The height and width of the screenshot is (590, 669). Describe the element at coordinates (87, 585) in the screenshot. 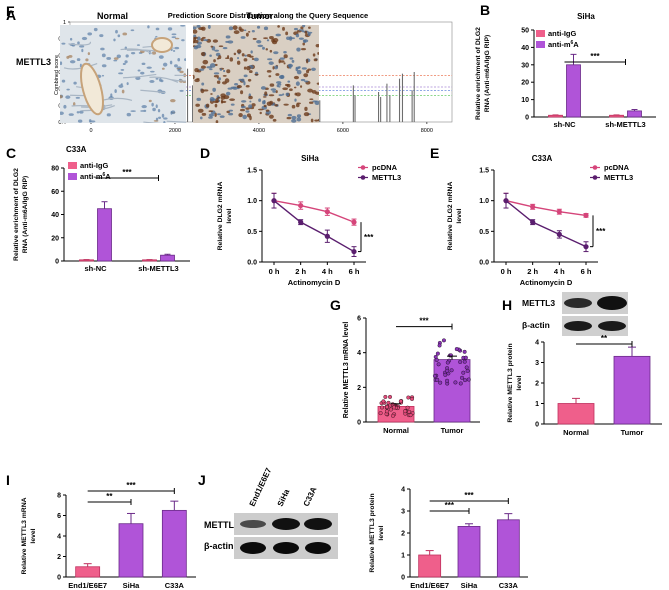

I see `i-xcat: End1/E6E7` at that location.